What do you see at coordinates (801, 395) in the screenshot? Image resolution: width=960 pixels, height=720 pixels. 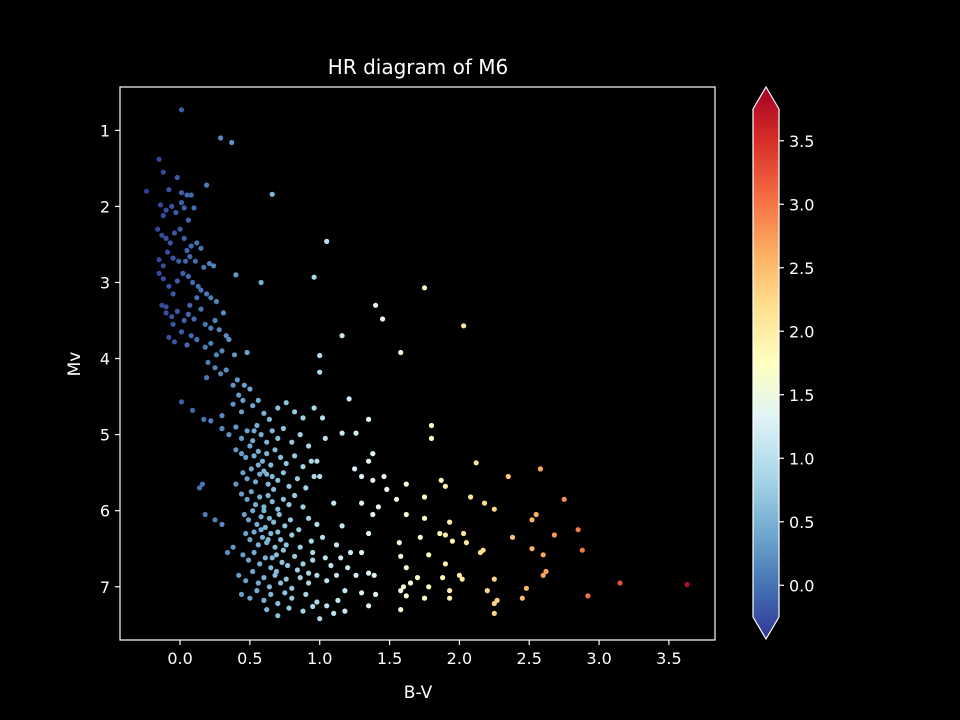 I see `colorbar-tick-label: 1.5` at bounding box center [801, 395].